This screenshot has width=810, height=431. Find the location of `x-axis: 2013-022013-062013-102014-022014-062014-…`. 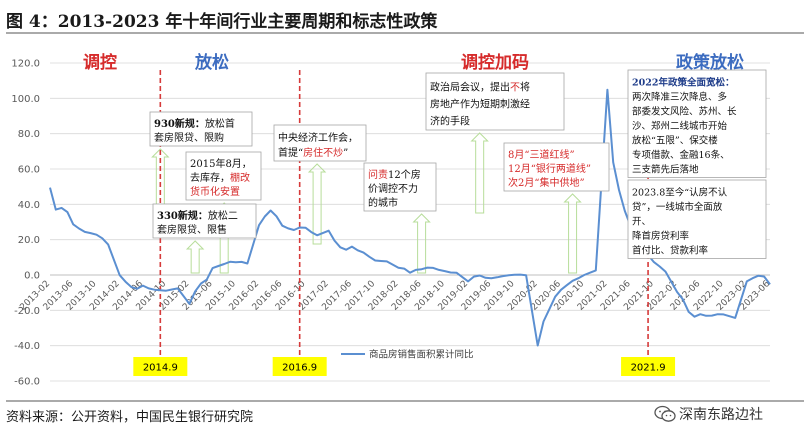

x-axis: 2013-022013-062013-102014-022014-062014-… is located at coordinates (395, 293).